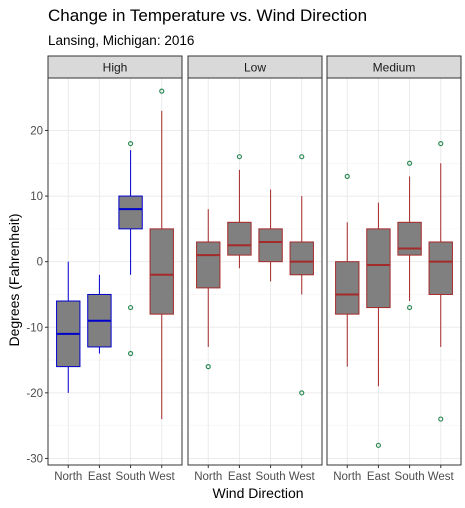 Image resolution: width=465 pixels, height=508 pixels. Describe the element at coordinates (130, 212) in the screenshot. I see `box-high-south` at that location.